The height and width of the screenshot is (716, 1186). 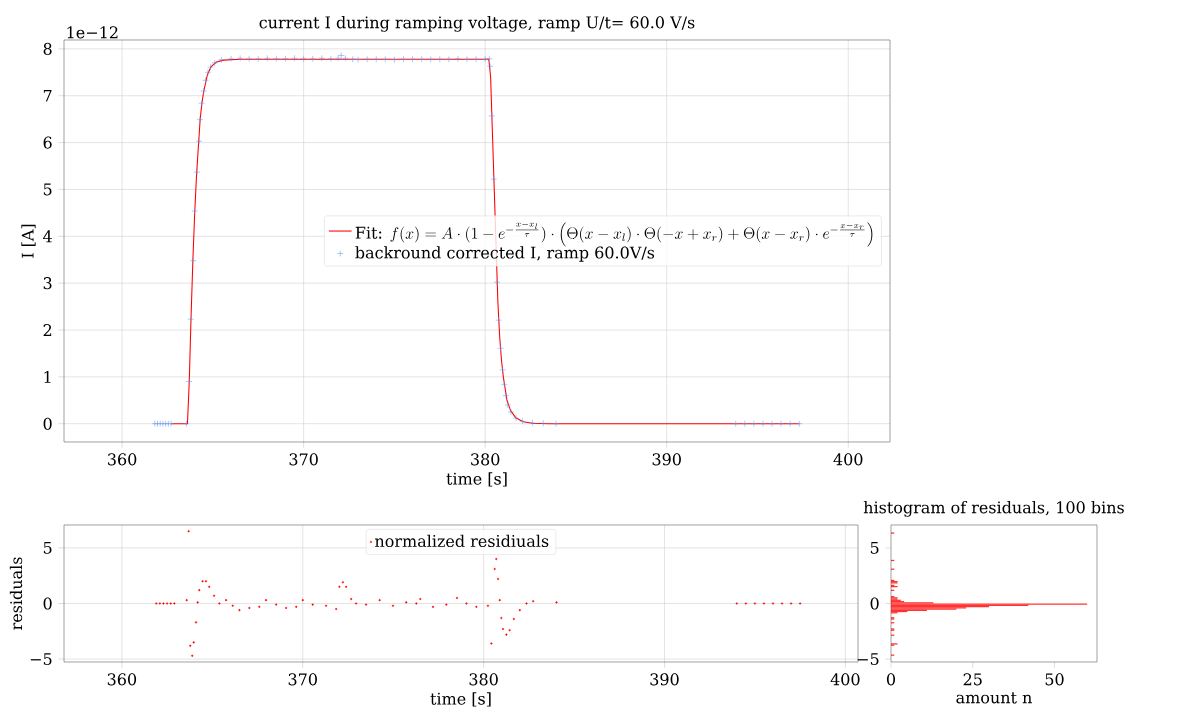 What do you see at coordinates (891, 679) in the screenshot?
I see `x-tick-label: 0` at bounding box center [891, 679].